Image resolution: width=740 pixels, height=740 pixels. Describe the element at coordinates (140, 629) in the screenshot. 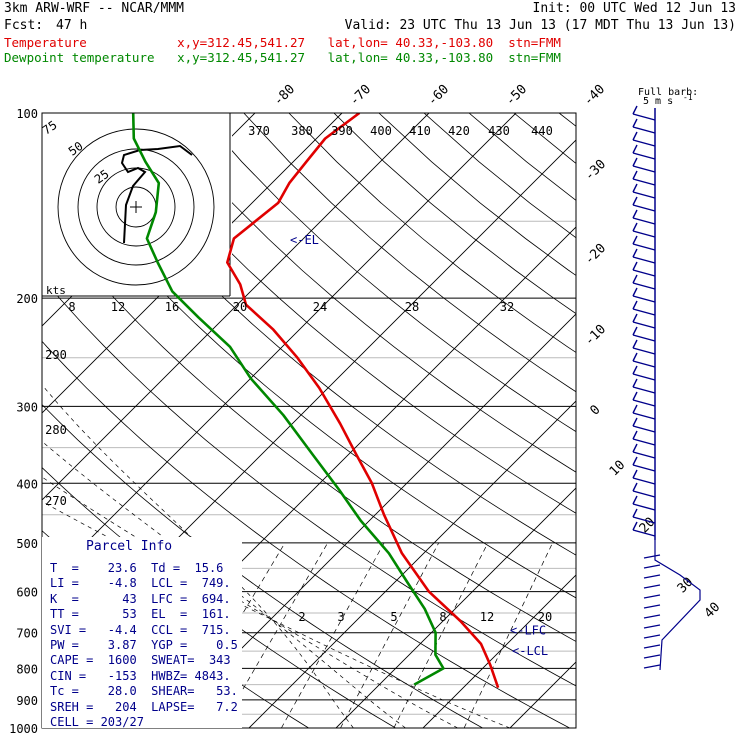

I see `parcel-info-row: SVI = -4.4 CCL = 715.` at that location.